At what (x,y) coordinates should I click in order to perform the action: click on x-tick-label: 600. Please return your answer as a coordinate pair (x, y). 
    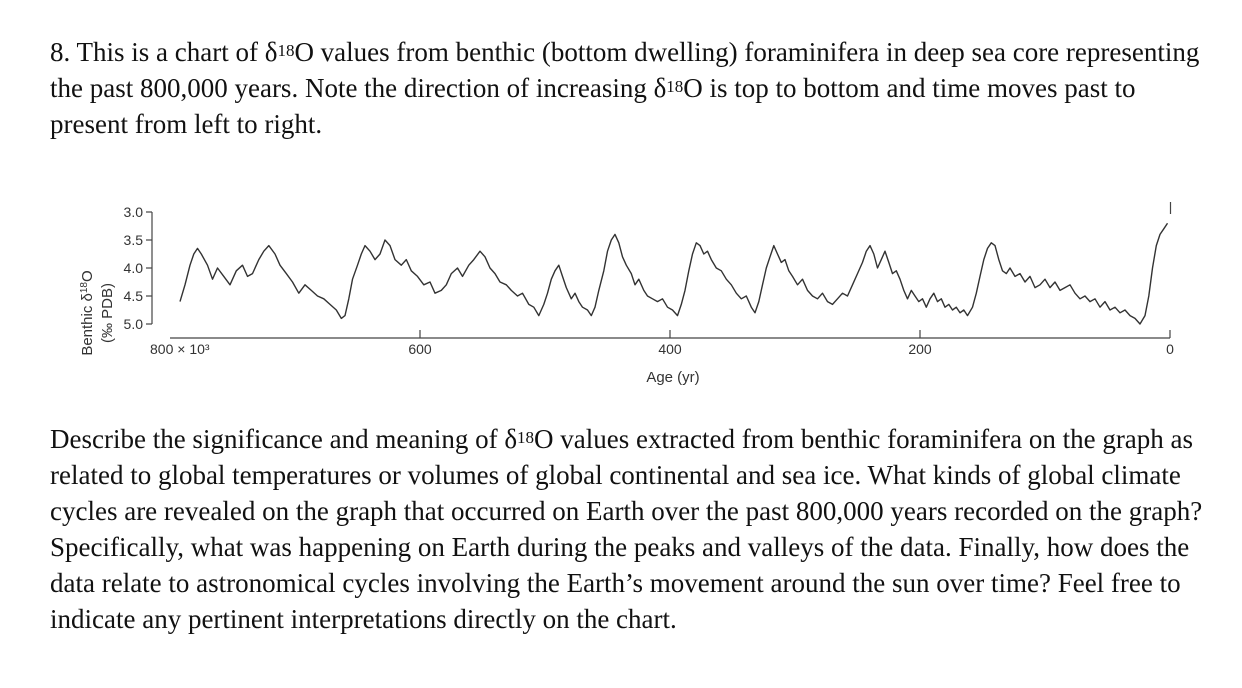
    Looking at the image, I should click on (420, 349).